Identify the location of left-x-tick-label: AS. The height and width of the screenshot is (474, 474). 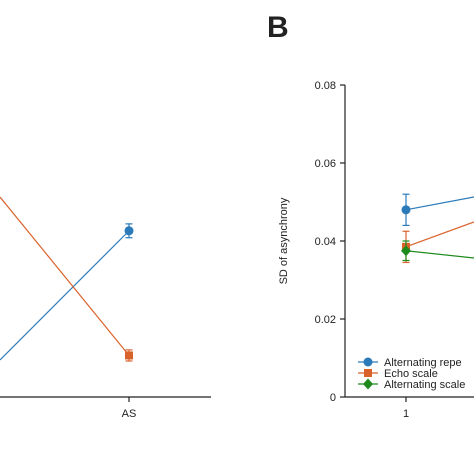
(129, 414).